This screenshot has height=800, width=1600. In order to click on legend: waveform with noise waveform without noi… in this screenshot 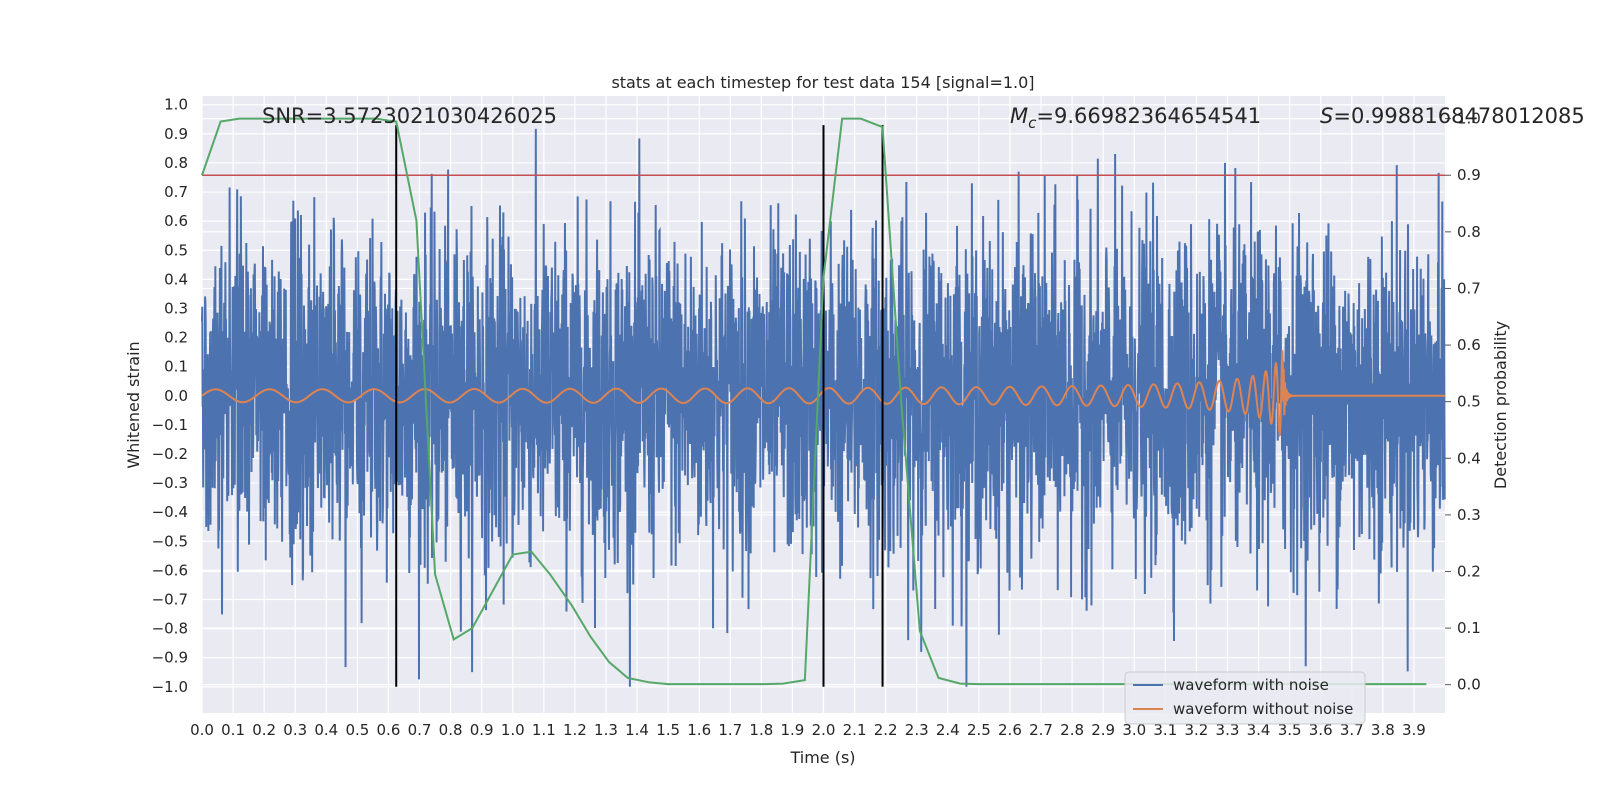, I will do `click(1245, 698)`.